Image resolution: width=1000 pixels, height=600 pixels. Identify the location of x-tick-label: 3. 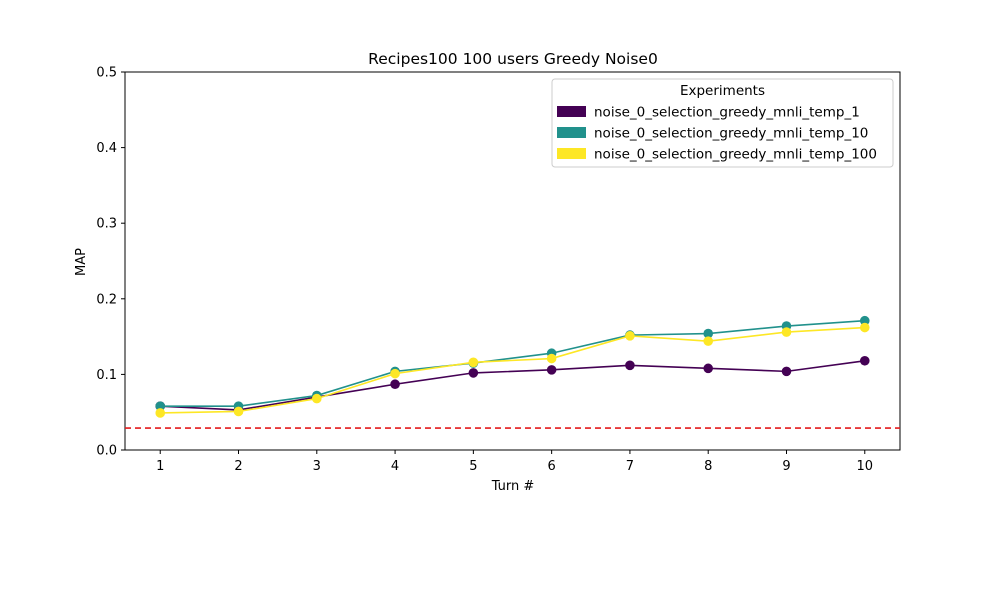
(317, 466).